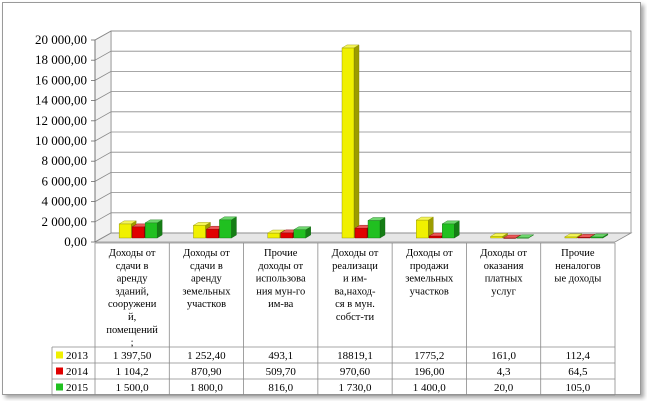  What do you see at coordinates (577, 266) in the screenshot?
I see `category-label-7: Прочие неналогов ые доходы` at bounding box center [577, 266].